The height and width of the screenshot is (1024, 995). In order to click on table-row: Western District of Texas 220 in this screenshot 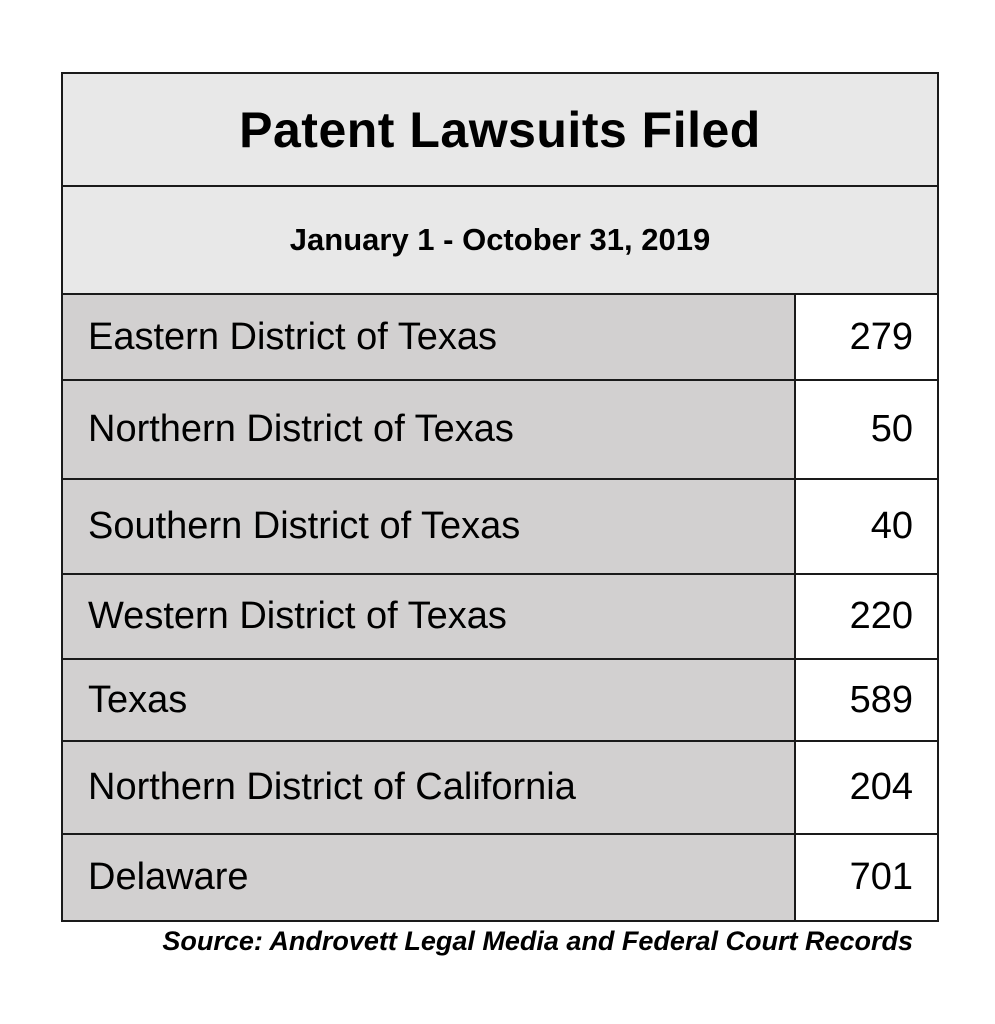, I will do `click(500, 617)`.